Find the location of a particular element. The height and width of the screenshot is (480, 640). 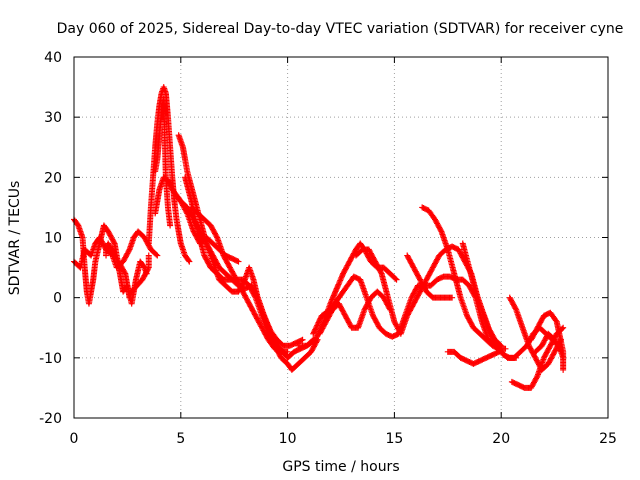

y-axis-label: SDTVAR / TECUs is located at coordinates (15, 238).